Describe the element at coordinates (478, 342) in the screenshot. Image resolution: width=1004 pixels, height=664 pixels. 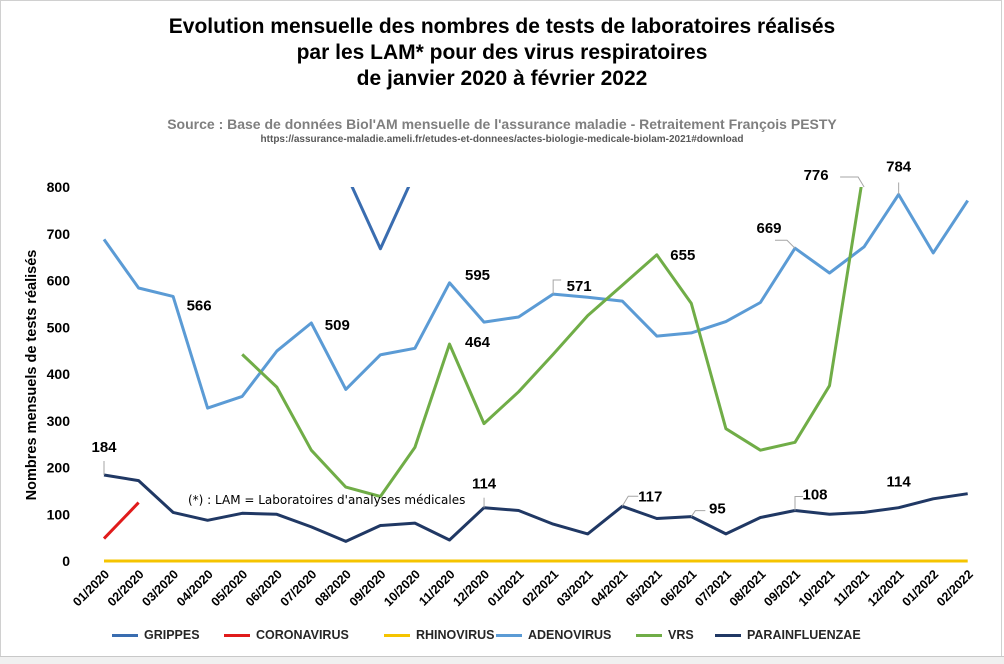
I see `data-label: 464` at that location.